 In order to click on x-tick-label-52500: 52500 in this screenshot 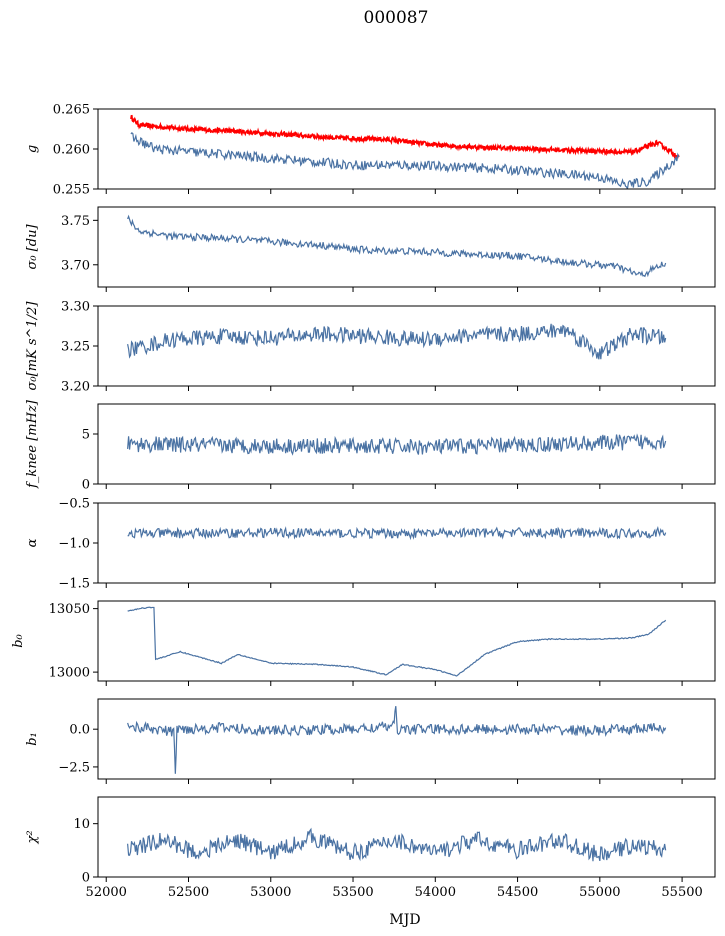, I will do `click(188, 892)`.